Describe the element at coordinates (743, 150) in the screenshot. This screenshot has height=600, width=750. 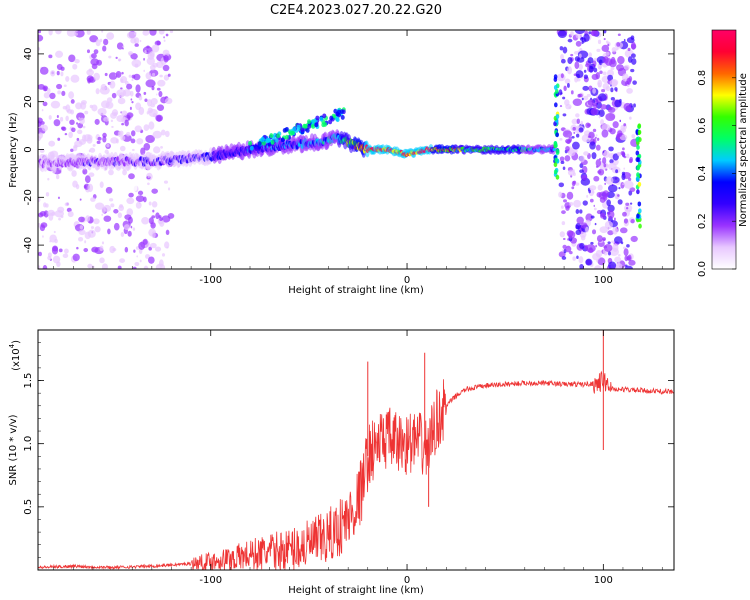
I see `colorbar-label: Normalized spectral amplitude` at that location.